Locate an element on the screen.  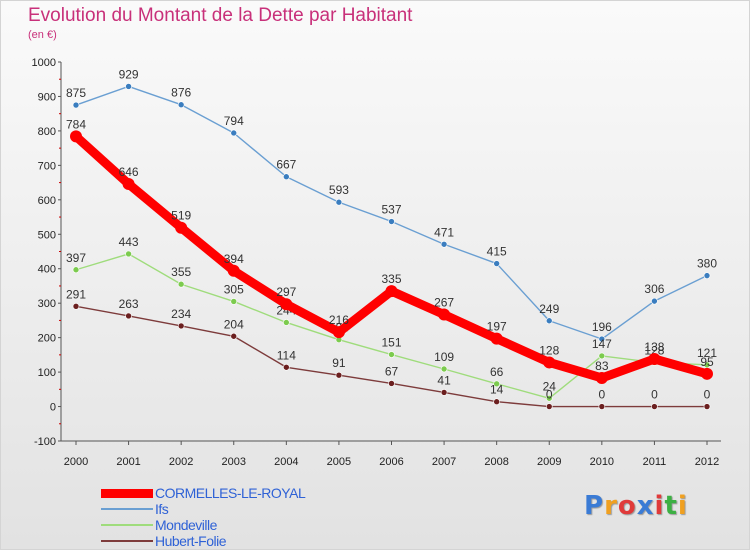
y-tick-label: 200 is located at coordinates (47, 339).